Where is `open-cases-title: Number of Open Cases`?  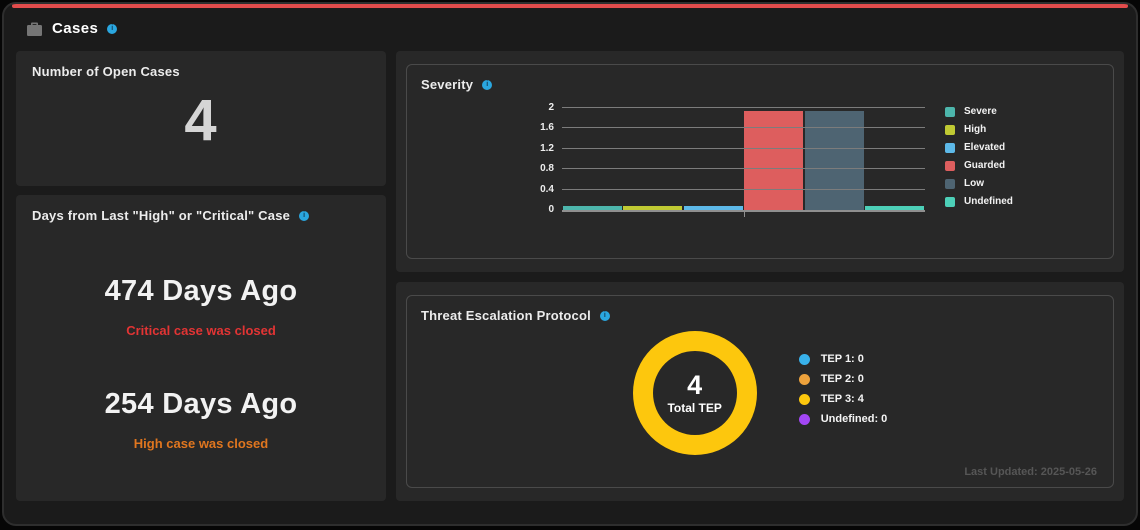 open-cases-title: Number of Open Cases is located at coordinates (106, 71).